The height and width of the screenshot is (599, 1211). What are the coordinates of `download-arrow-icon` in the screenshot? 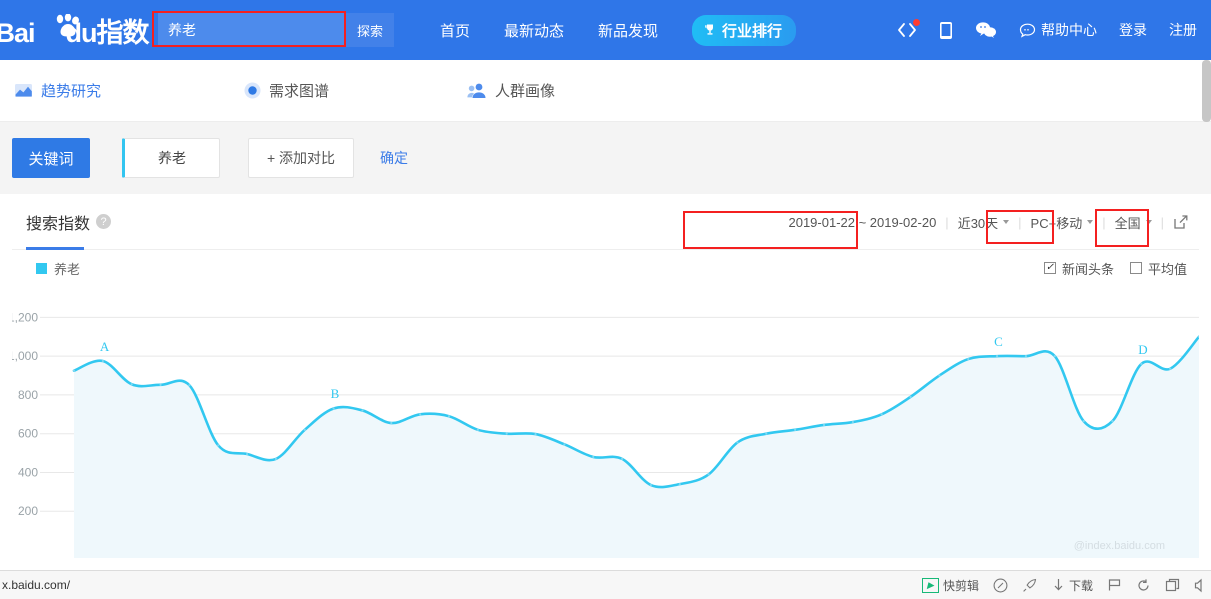 It's located at (1058, 584).